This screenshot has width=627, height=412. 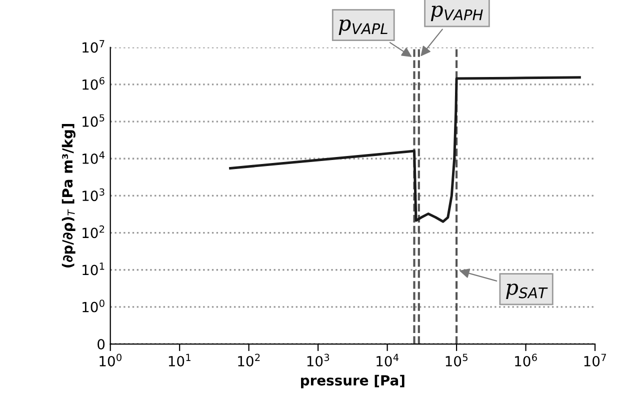 I want to click on y-tick-label: 10$^{2}$, so click(x=93, y=231).